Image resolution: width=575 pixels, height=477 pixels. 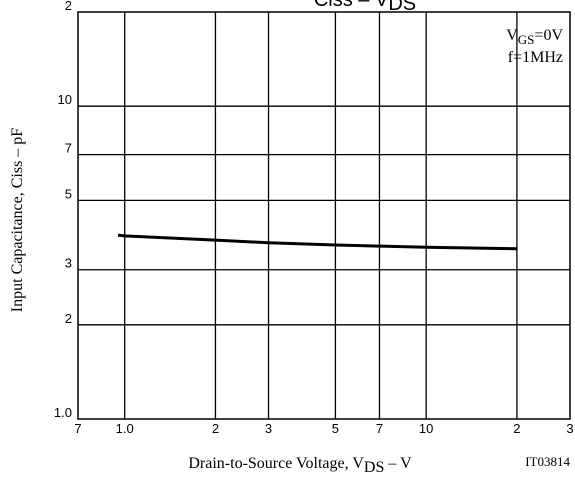 I want to click on x-label-sub: DS, so click(x=374, y=467).